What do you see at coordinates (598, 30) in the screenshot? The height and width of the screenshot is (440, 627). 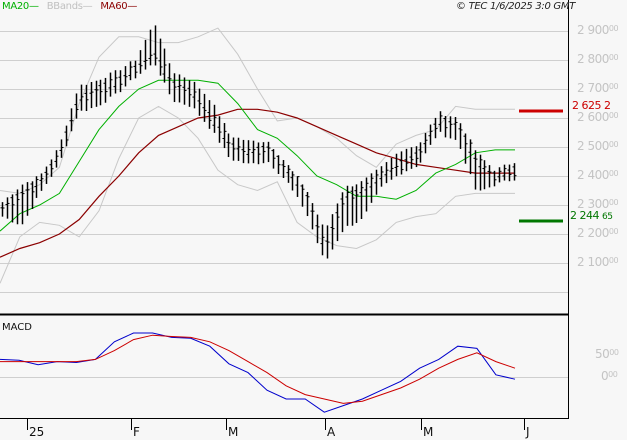 I see `price-axis-label: 2 90000` at bounding box center [598, 30].